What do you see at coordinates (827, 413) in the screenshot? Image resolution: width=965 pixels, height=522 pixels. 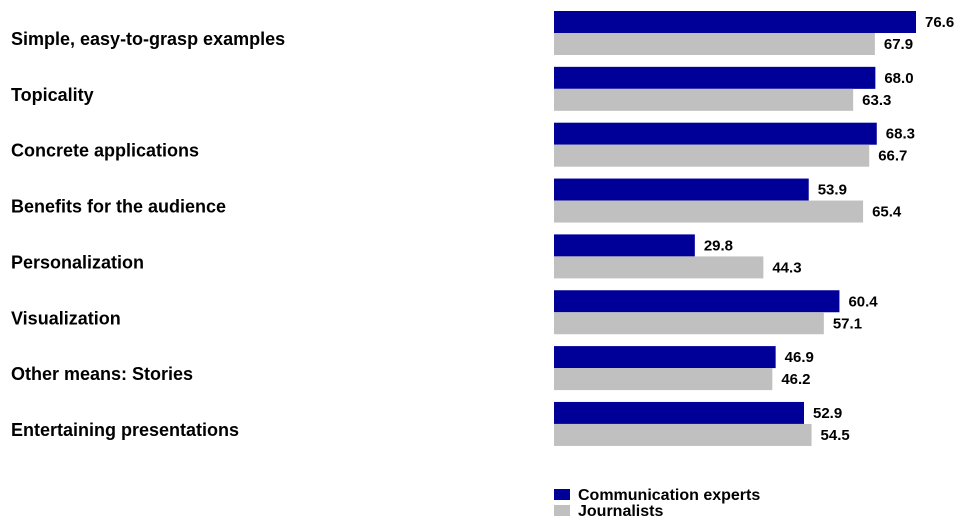 I see `data-label: 52.9` at bounding box center [827, 413].